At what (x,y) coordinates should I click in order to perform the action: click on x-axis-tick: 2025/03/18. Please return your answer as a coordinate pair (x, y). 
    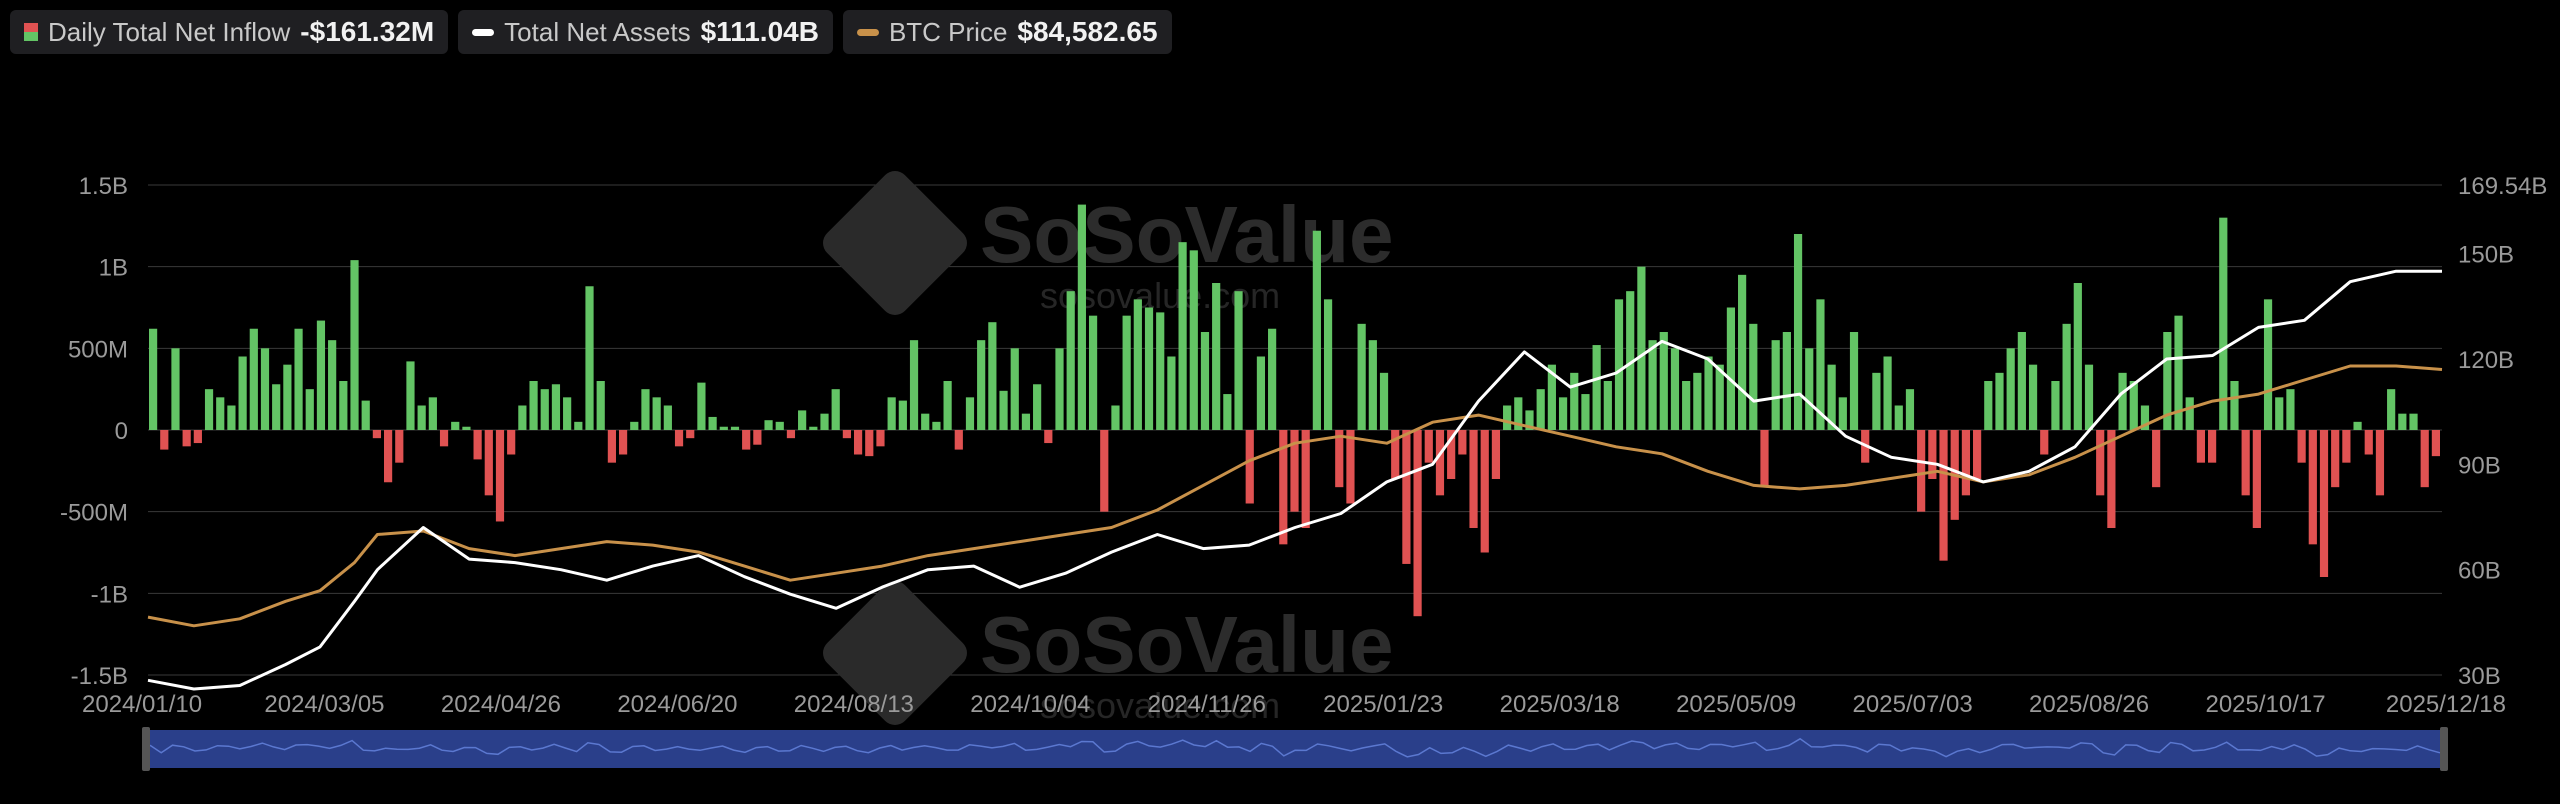
    Looking at the image, I should click on (1560, 704).